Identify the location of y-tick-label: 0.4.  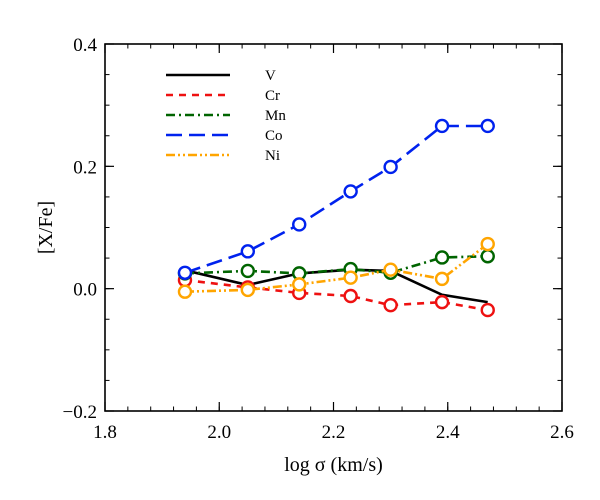
(85, 45).